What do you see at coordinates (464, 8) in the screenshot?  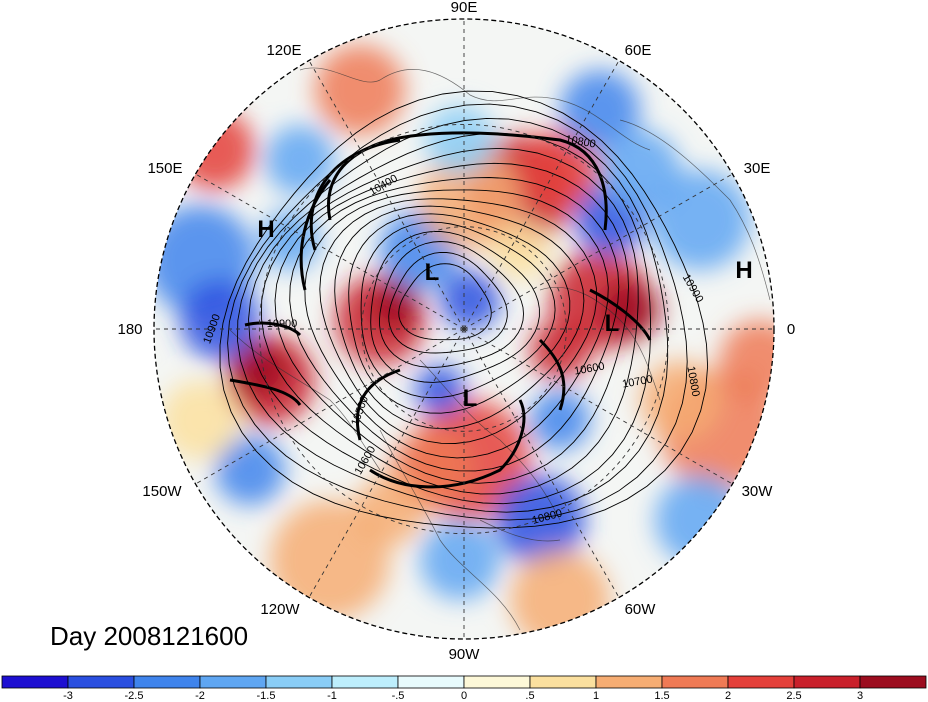 I see `lon-label-90e: 90E` at bounding box center [464, 8].